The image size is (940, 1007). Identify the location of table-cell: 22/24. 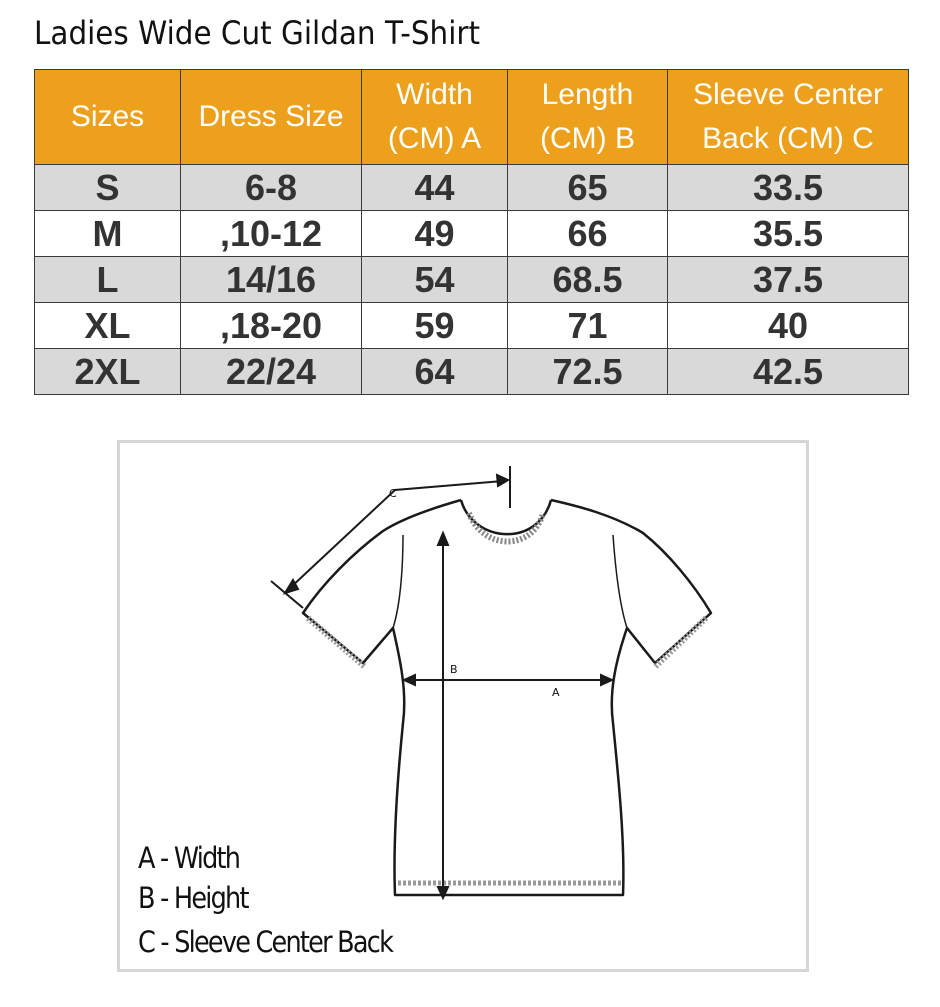
(271, 371).